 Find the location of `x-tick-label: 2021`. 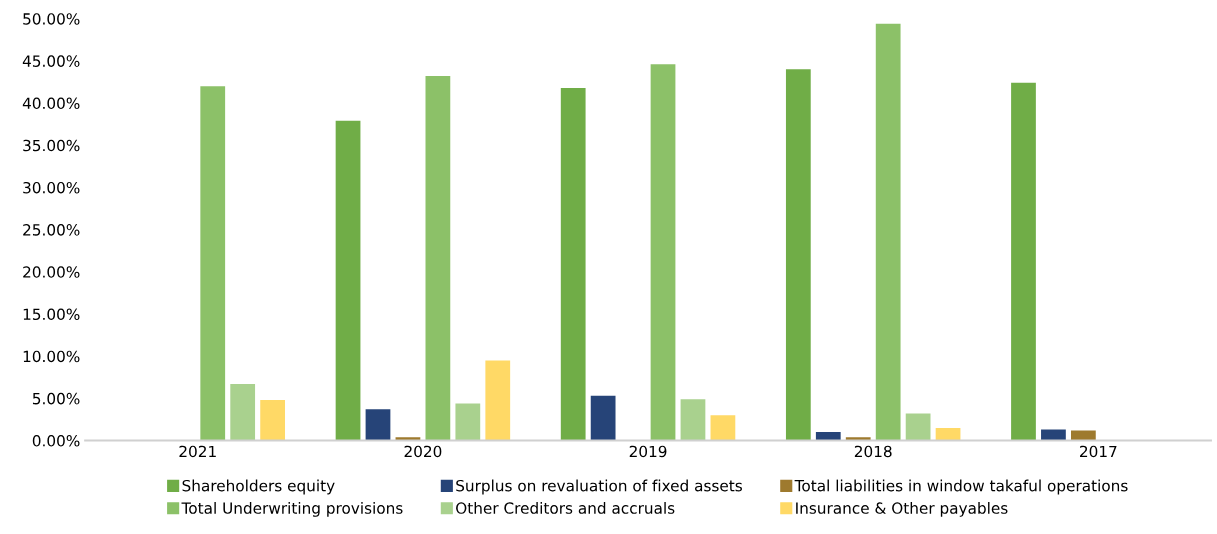

x-tick-label: 2021 is located at coordinates (197, 451).